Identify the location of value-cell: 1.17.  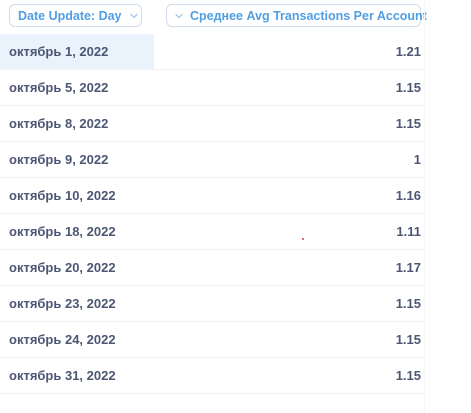
(408, 267).